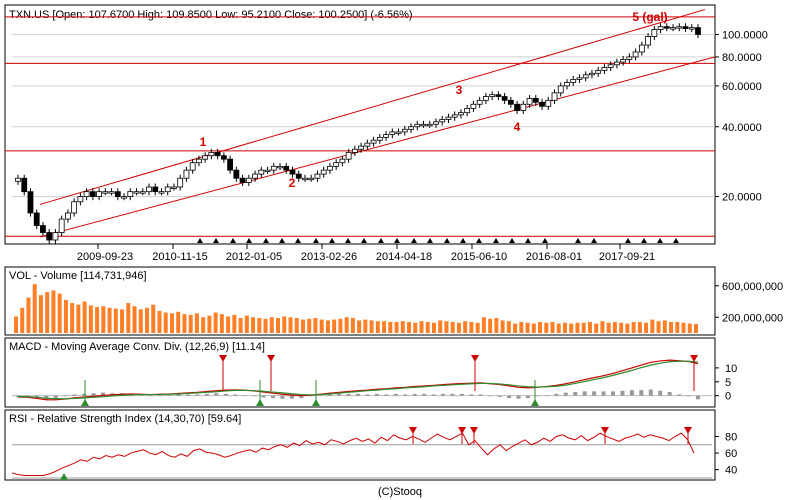 The height and width of the screenshot is (500, 800). Describe the element at coordinates (479, 257) in the screenshot. I see `price-xtick-label: 2015-06-10` at that location.